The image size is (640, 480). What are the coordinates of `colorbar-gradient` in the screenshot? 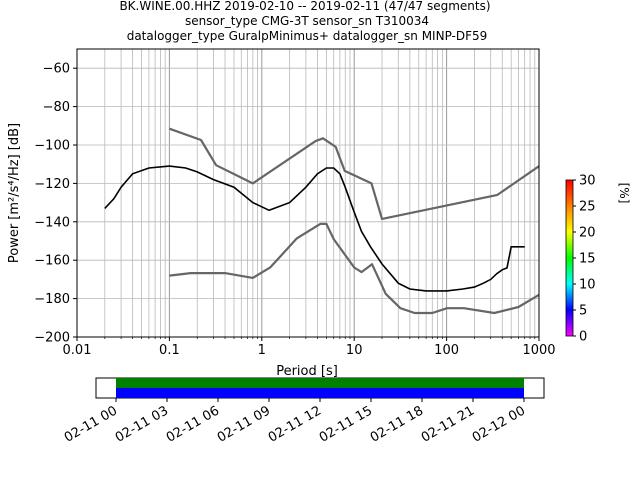 It's located at (569, 258).